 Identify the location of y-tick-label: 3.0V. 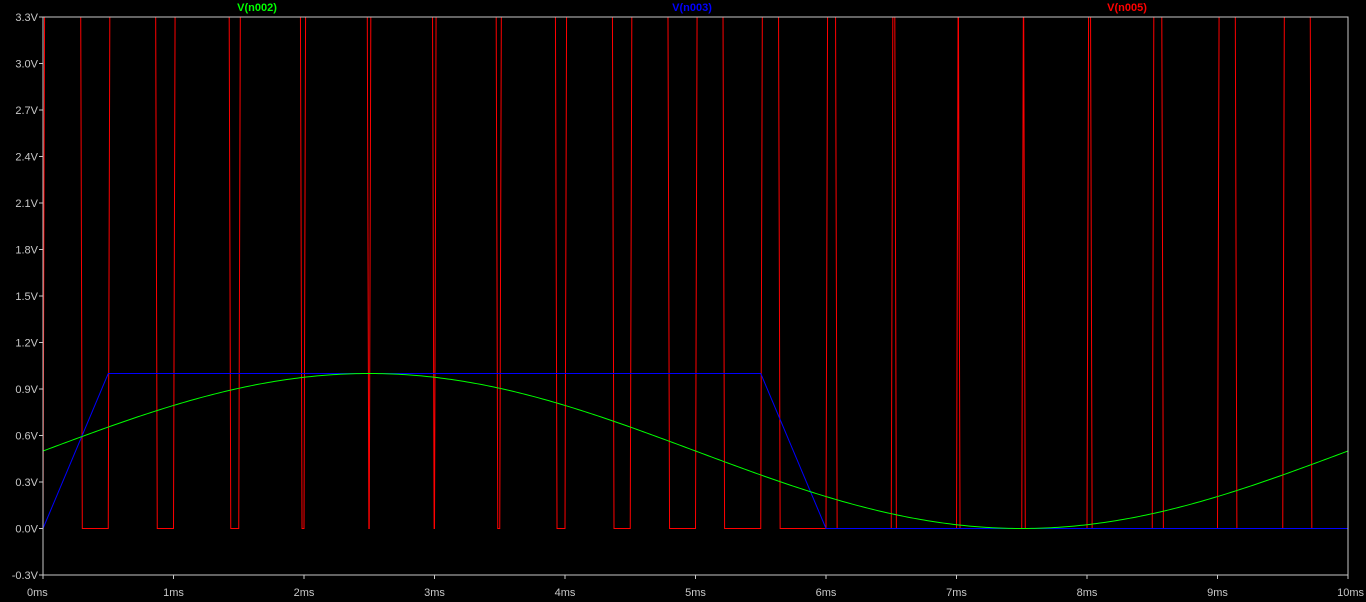
(26, 65).